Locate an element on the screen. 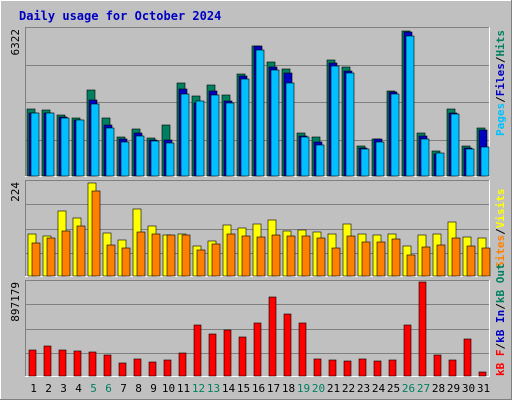 This screenshot has height=400, width=512. x-tick-label: 21 is located at coordinates (333, 388).